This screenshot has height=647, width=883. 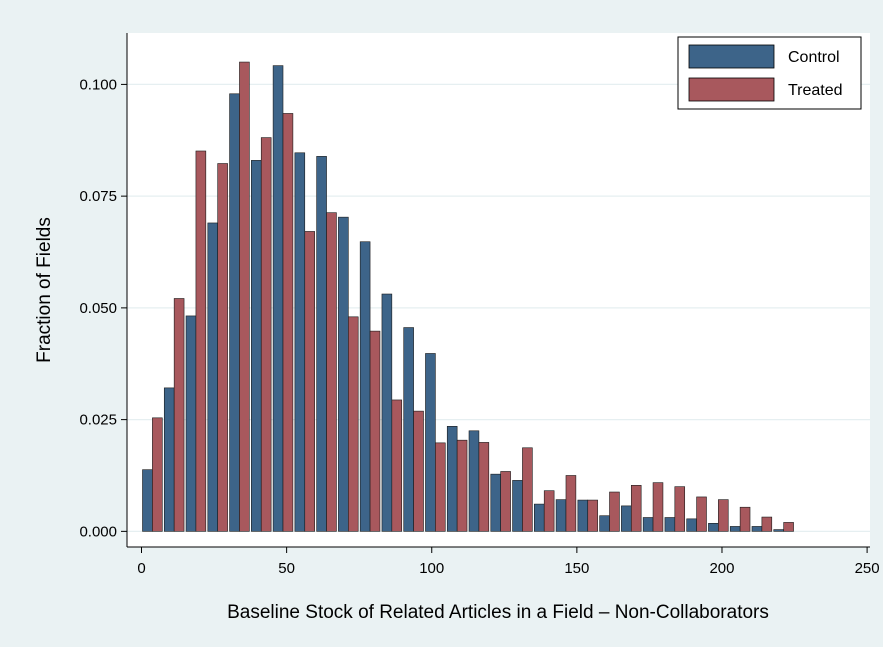 What do you see at coordinates (867, 568) in the screenshot?
I see `x-tick-label: 250` at bounding box center [867, 568].